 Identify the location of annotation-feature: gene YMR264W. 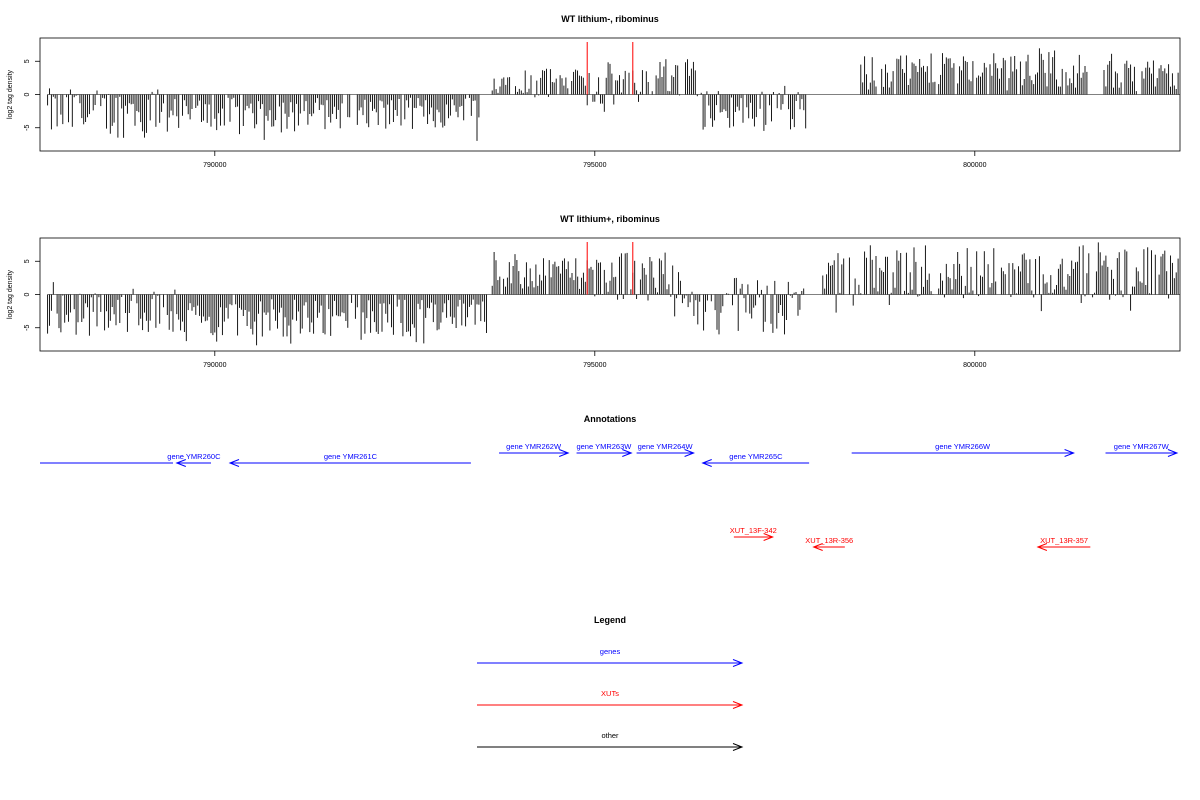
(665, 449).